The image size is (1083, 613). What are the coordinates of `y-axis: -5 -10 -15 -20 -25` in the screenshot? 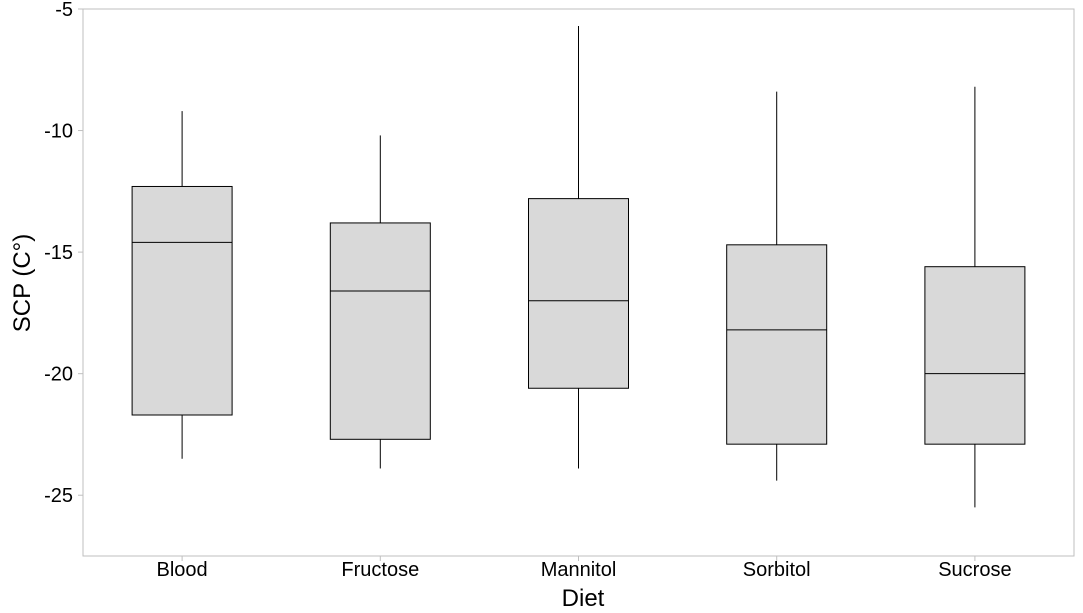 It's located at (63, 253).